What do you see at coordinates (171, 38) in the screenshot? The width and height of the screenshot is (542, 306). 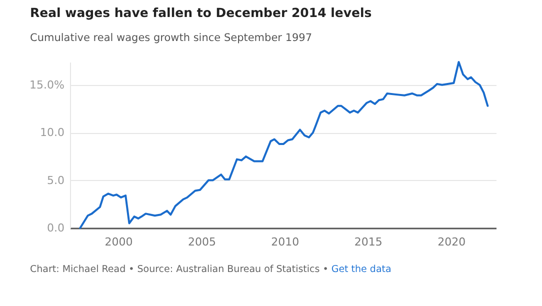 I see `chart-subtitle: Cumulative real wages growth since September 1997` at bounding box center [171, 38].